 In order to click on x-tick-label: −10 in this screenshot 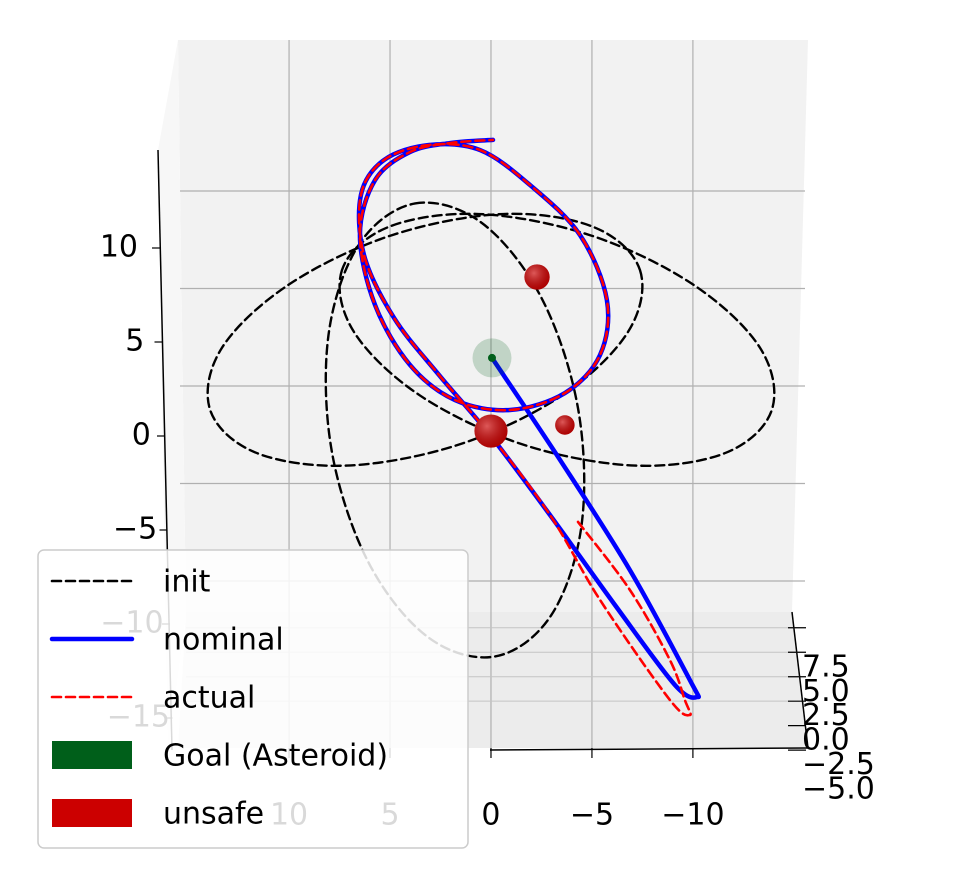, I will do `click(692, 815)`.